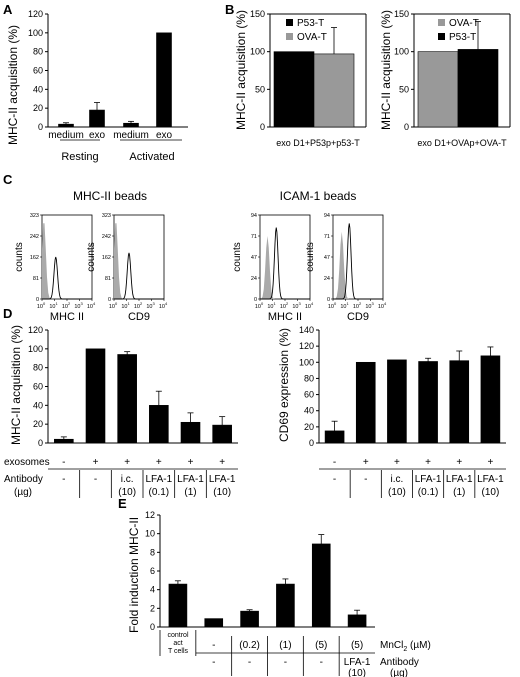 Image resolution: width=520 pixels, height=677 pixels. Describe the element at coordinates (386, 70) in the screenshot. I see `chart-b-right-ylabel: MHC-II acquisition (%)` at that location.